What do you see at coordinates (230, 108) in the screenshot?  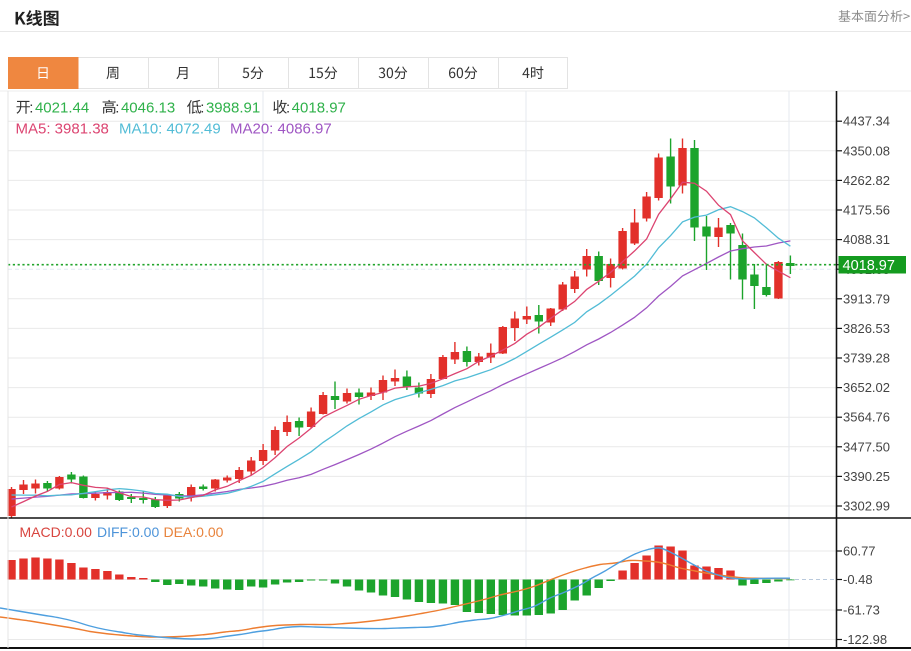 I see `svg-text: :3988.91` at bounding box center [230, 108].